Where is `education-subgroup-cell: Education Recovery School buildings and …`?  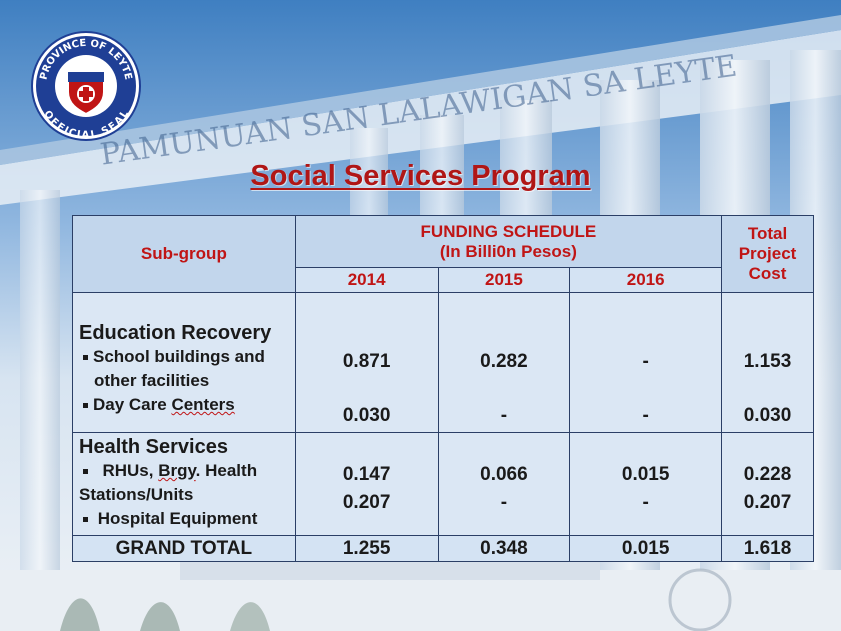 education-subgroup-cell: Education Recovery School buildings and … is located at coordinates (184, 362).